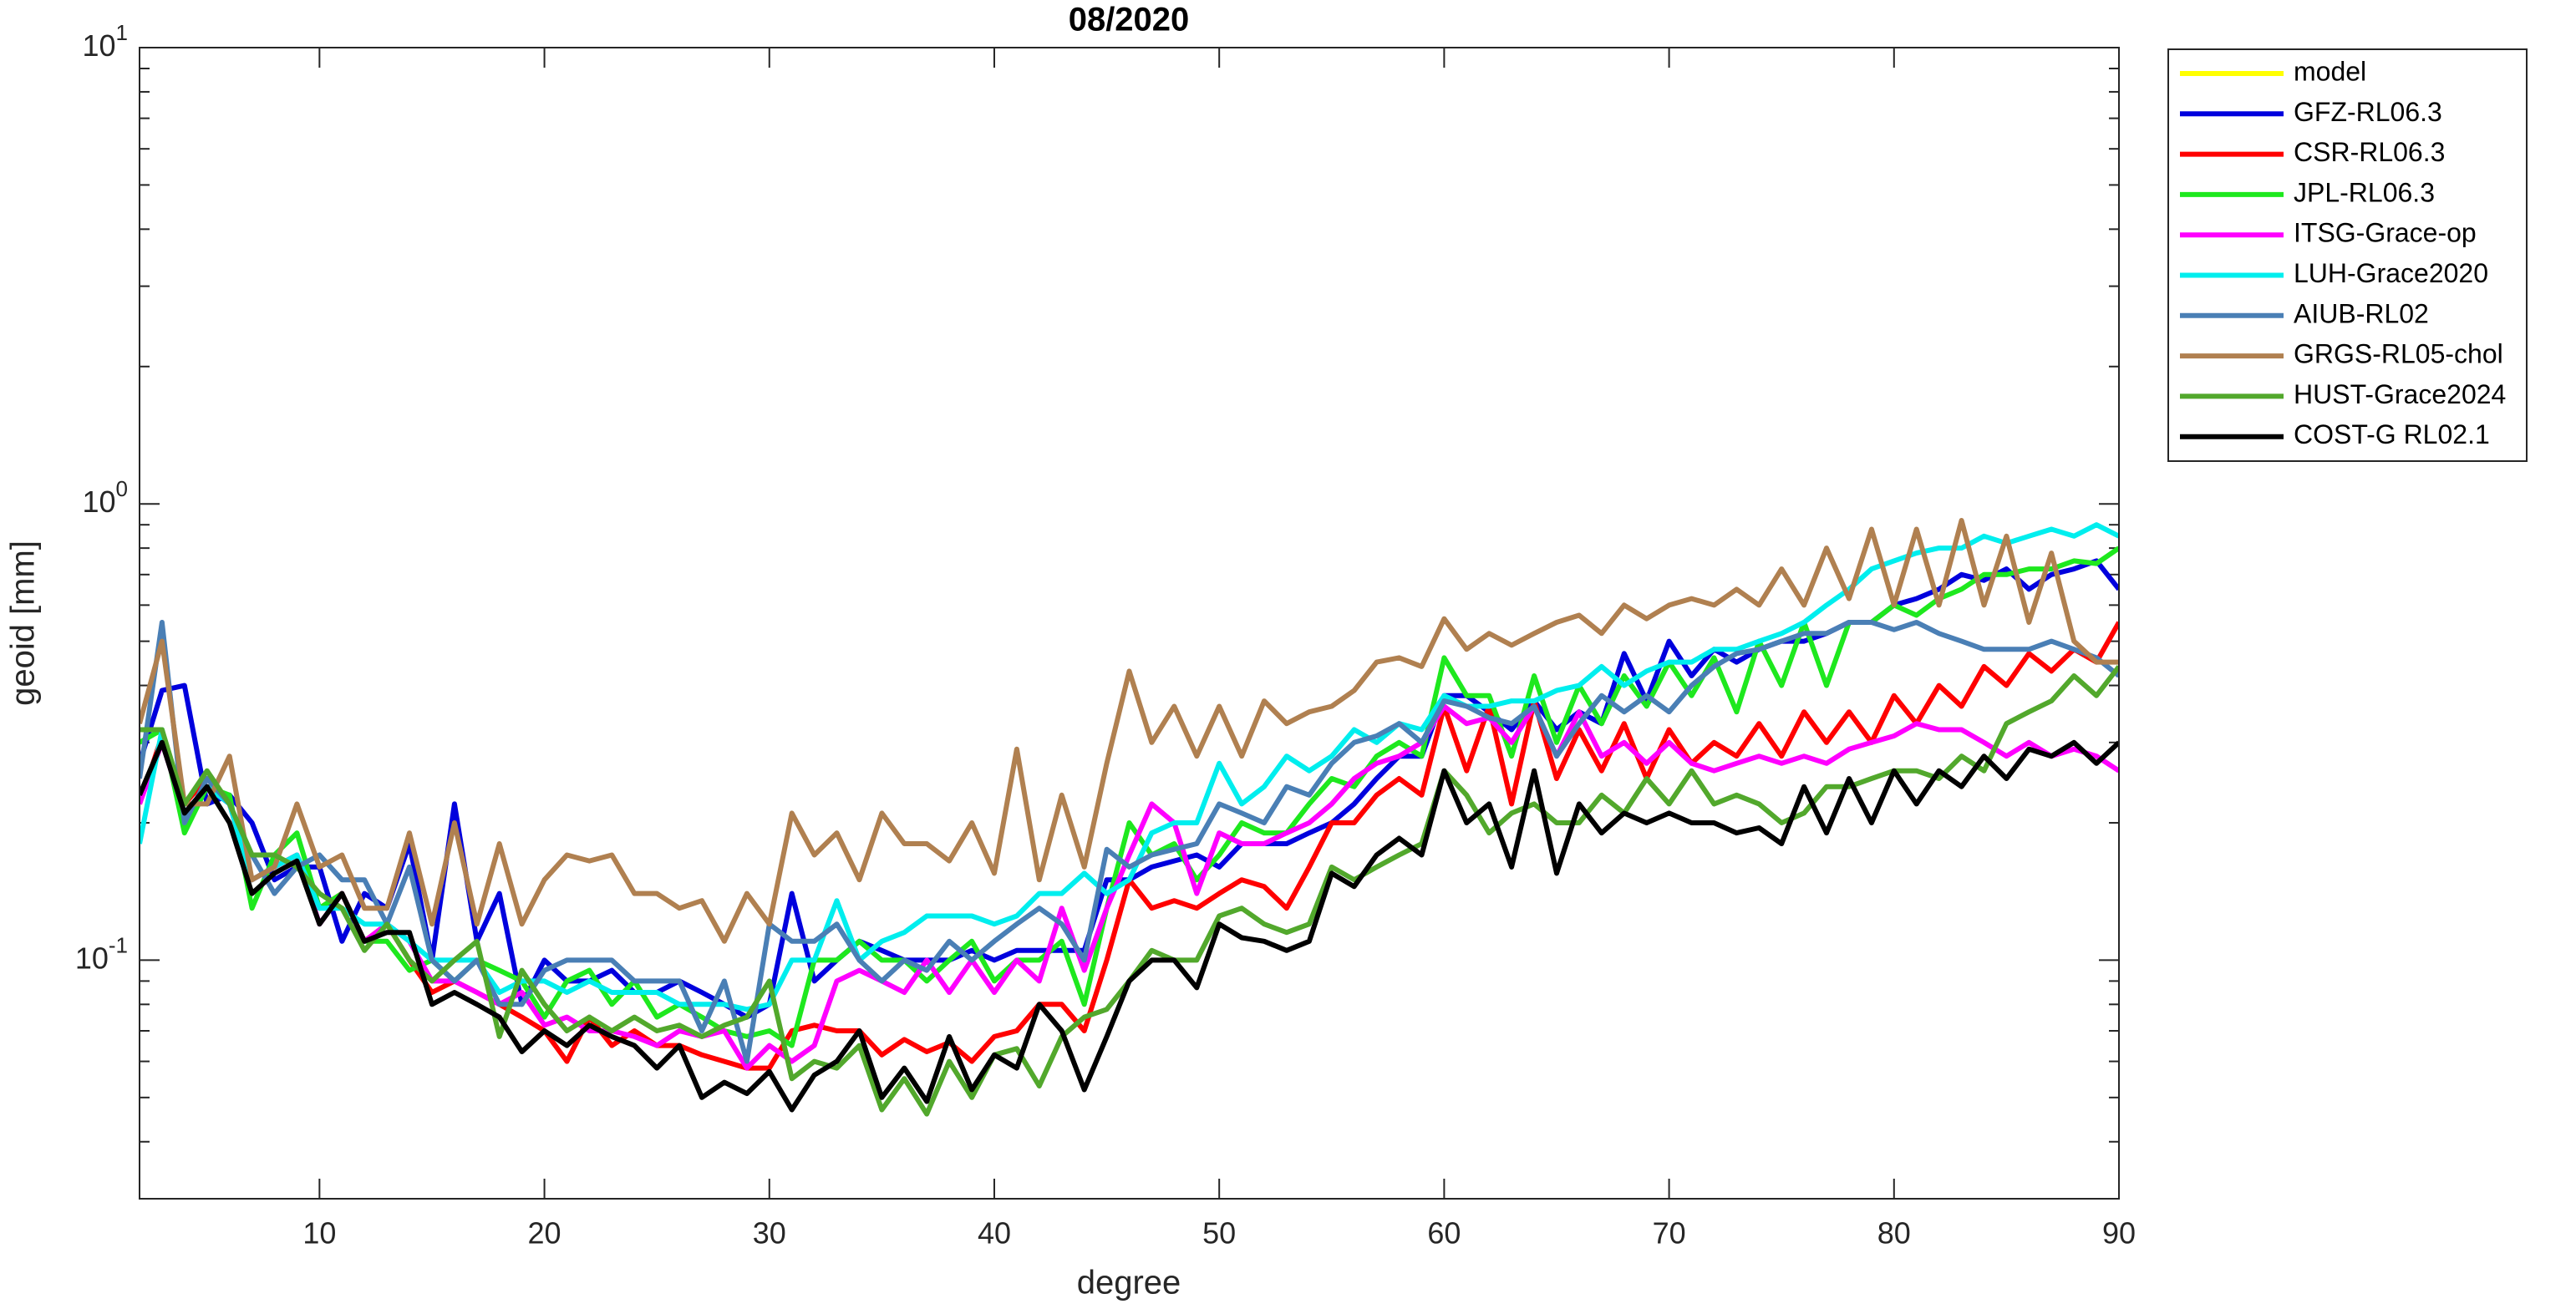 The height and width of the screenshot is (1309, 2576). Describe the element at coordinates (1219, 1233) in the screenshot. I see `x-tick-label: 50` at that location.